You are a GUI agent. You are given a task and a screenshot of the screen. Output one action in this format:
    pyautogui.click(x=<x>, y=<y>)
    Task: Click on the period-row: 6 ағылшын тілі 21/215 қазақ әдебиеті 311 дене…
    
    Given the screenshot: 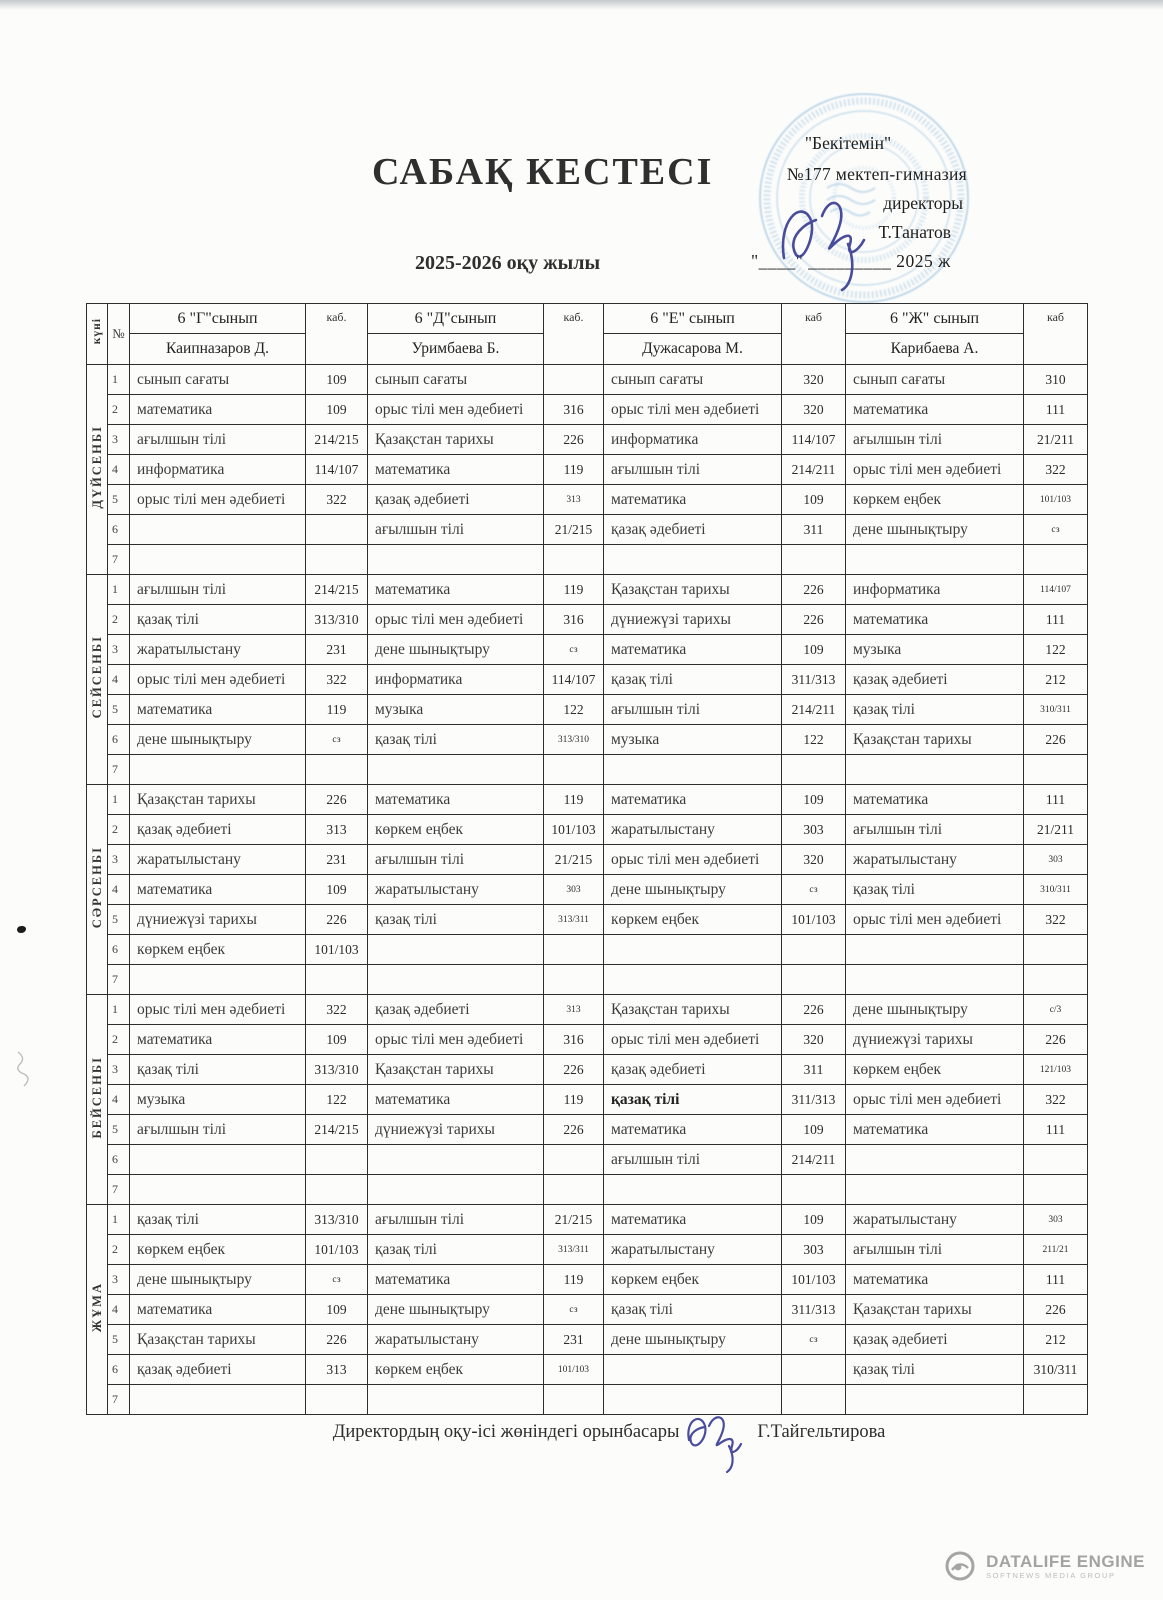 What is the action you would take?
    pyautogui.click(x=587, y=529)
    